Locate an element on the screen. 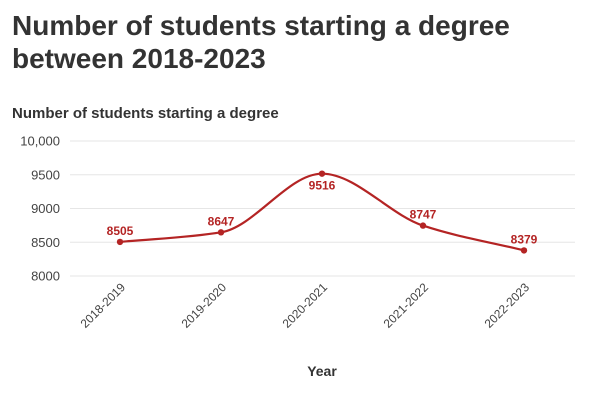  data-label: 8647 is located at coordinates (221, 221).